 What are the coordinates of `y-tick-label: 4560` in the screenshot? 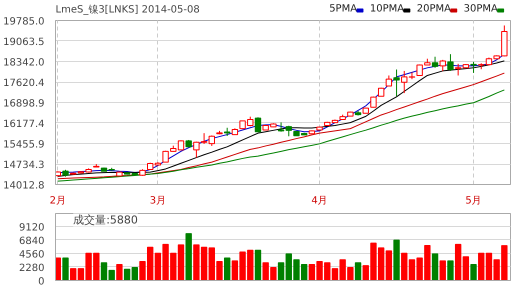 It's located at (32, 254).